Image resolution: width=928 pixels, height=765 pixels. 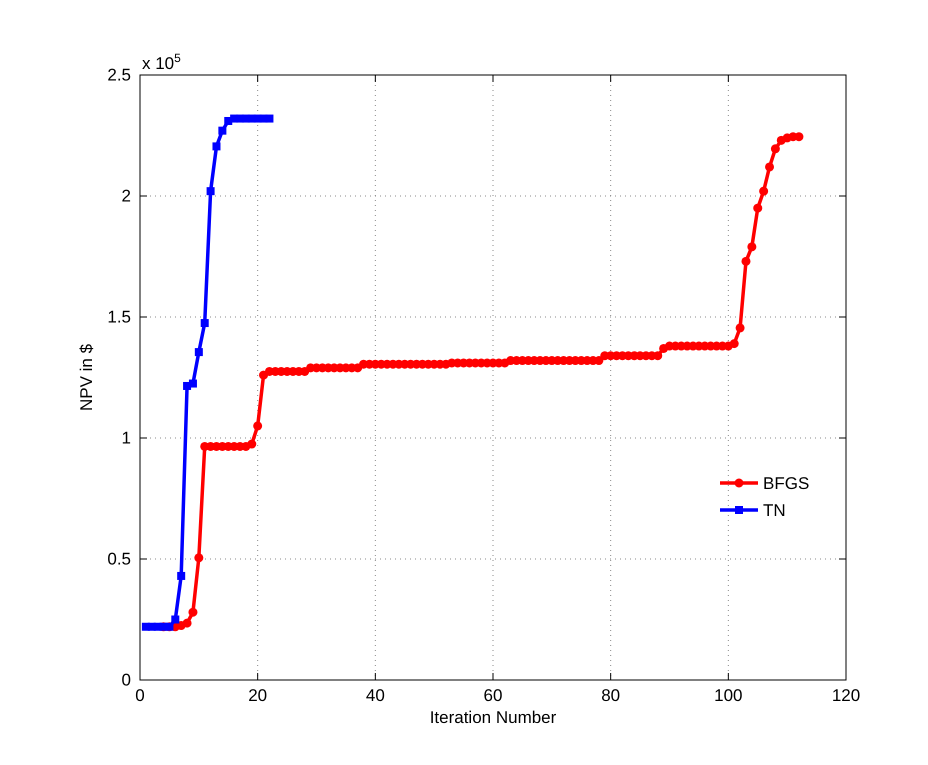 I want to click on x-tick-label: 20, so click(x=258, y=696).